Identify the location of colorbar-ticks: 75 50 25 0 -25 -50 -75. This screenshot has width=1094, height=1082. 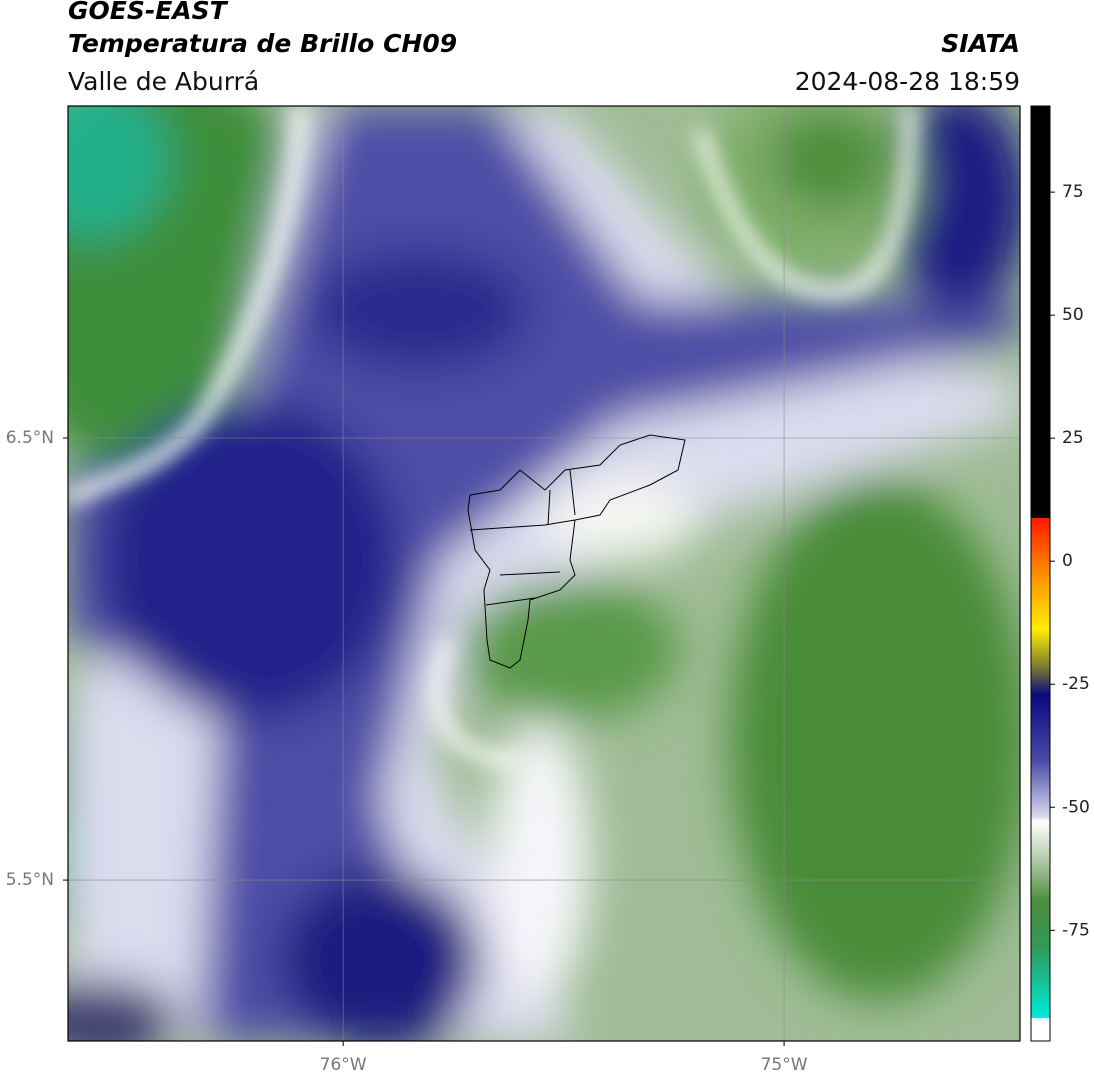
(1070, 561).